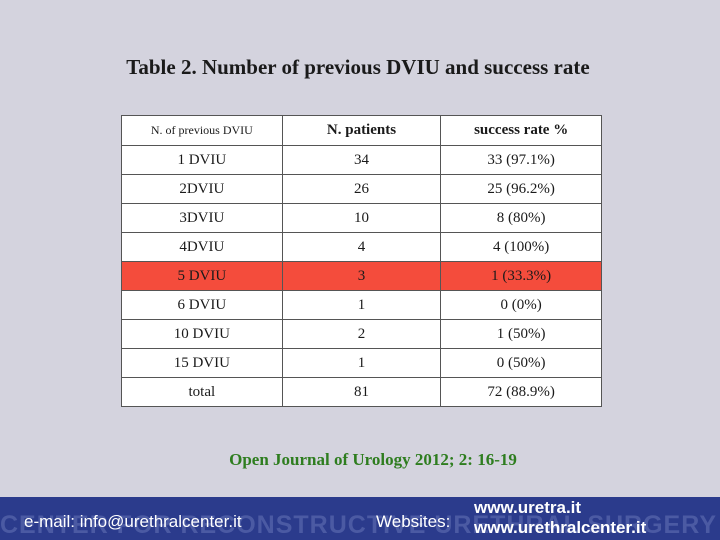 This screenshot has width=720, height=540. I want to click on cell-patients: 3, so click(361, 276).